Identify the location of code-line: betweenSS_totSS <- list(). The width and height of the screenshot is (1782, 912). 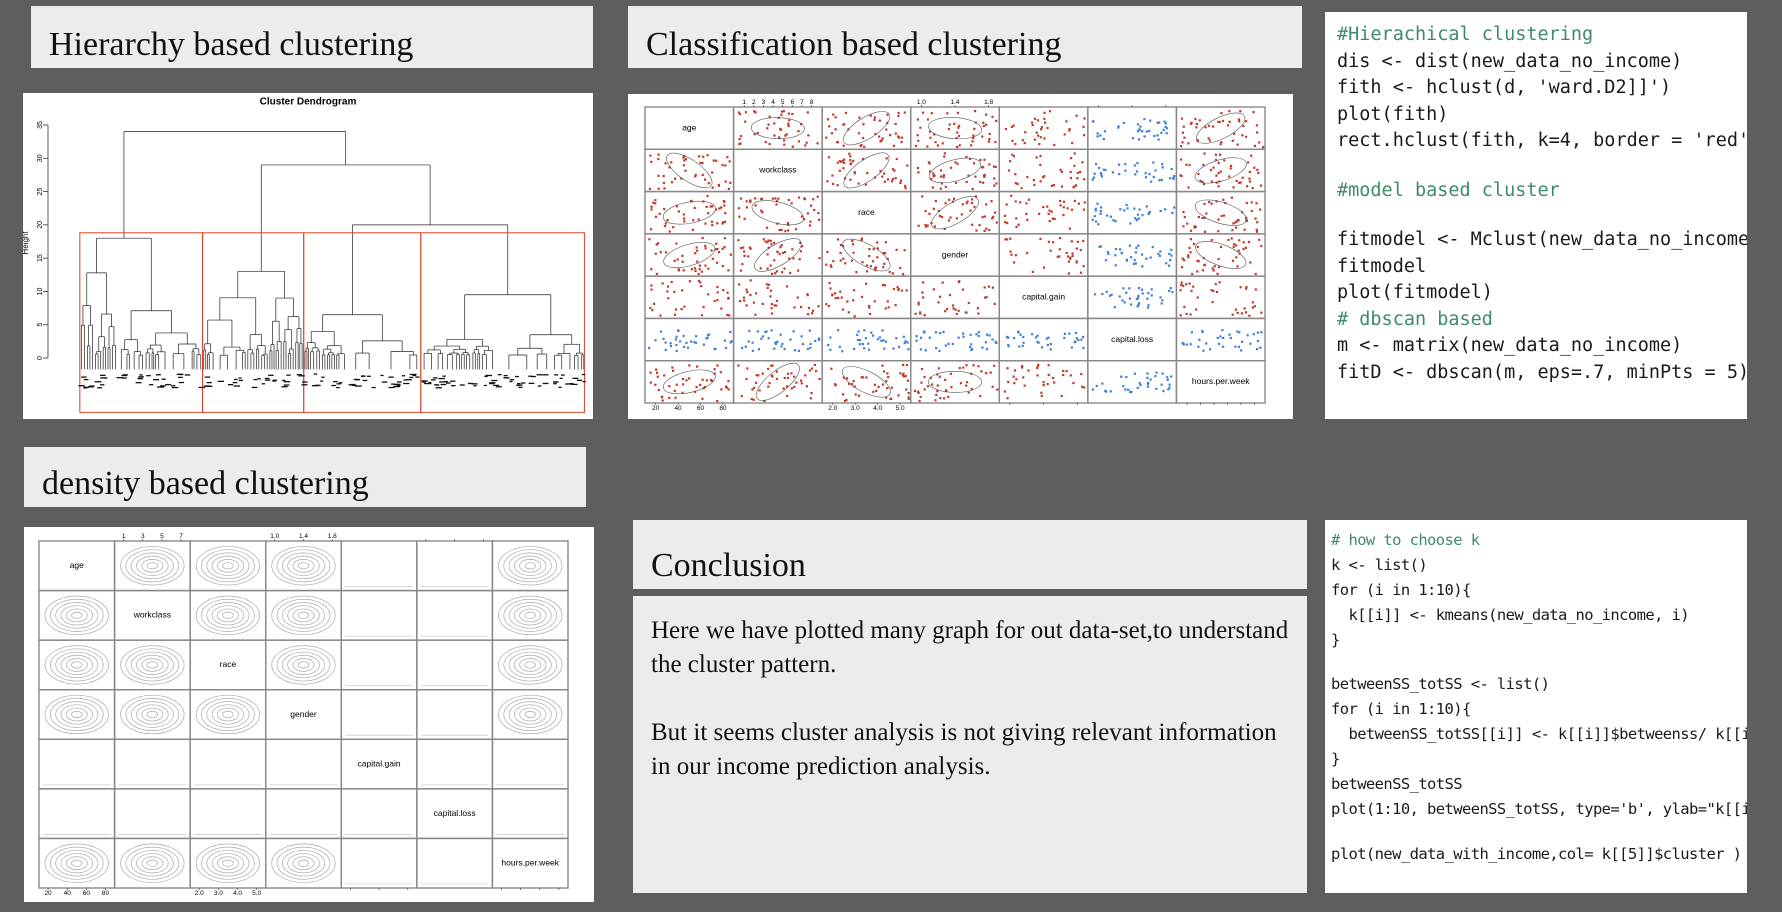
(1440, 684).